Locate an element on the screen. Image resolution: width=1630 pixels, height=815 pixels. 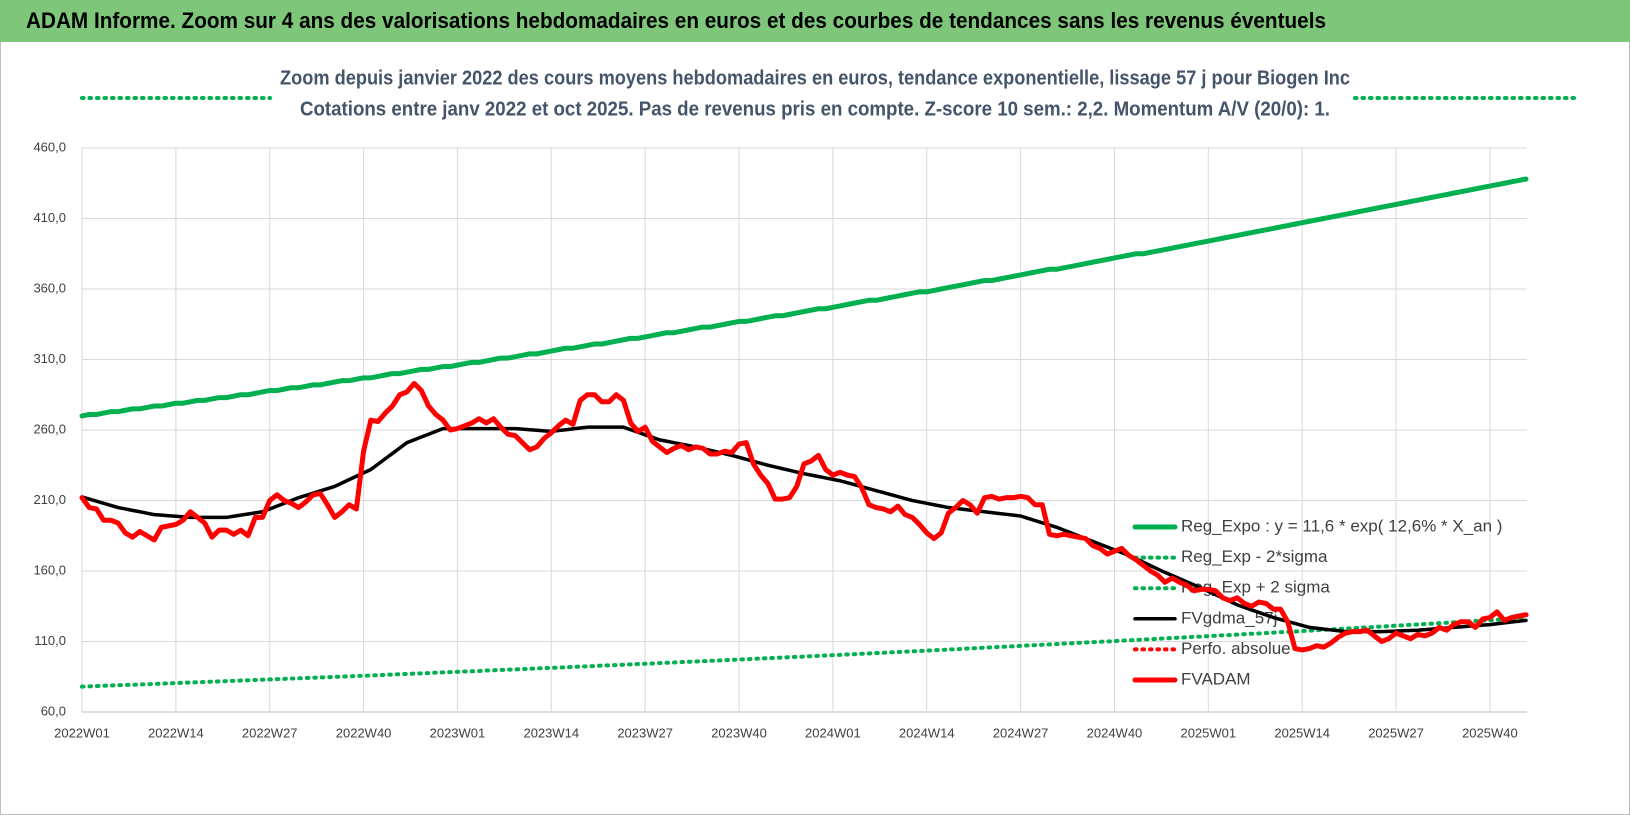
y-tick-label: 410,0 is located at coordinates (49, 217).